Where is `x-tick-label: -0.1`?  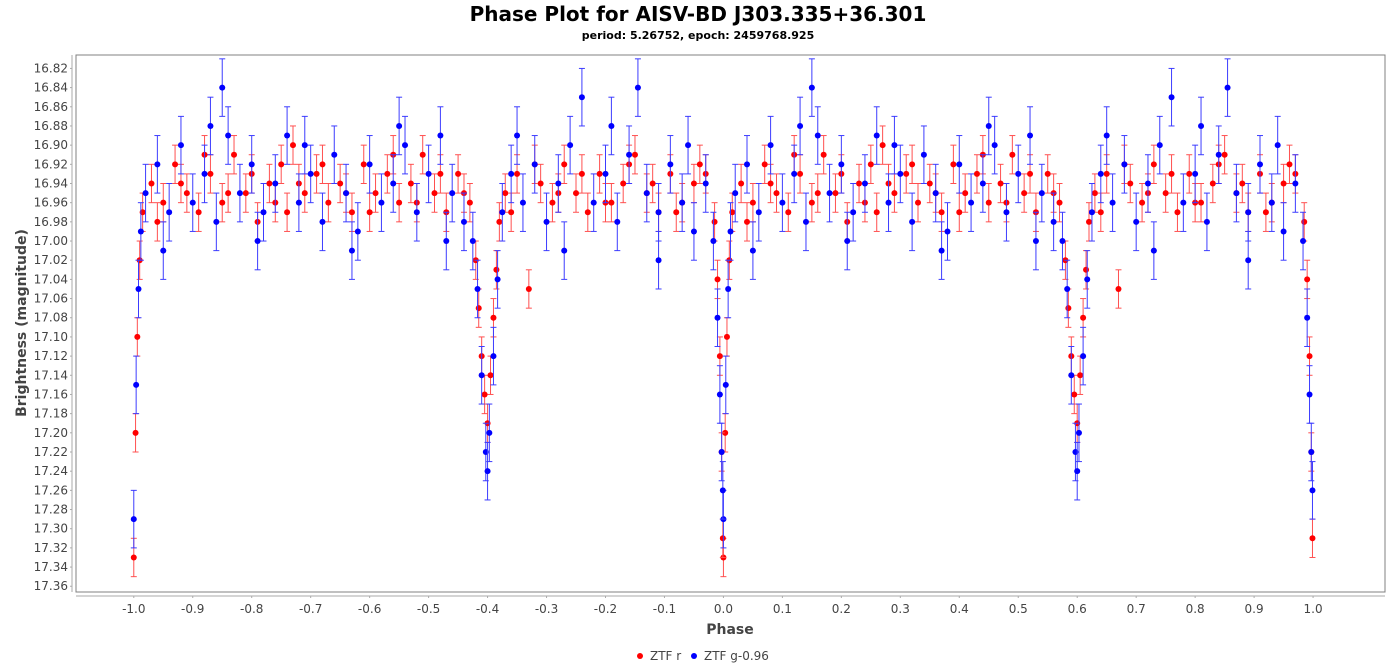
x-tick-label: -0.1 is located at coordinates (664, 609).